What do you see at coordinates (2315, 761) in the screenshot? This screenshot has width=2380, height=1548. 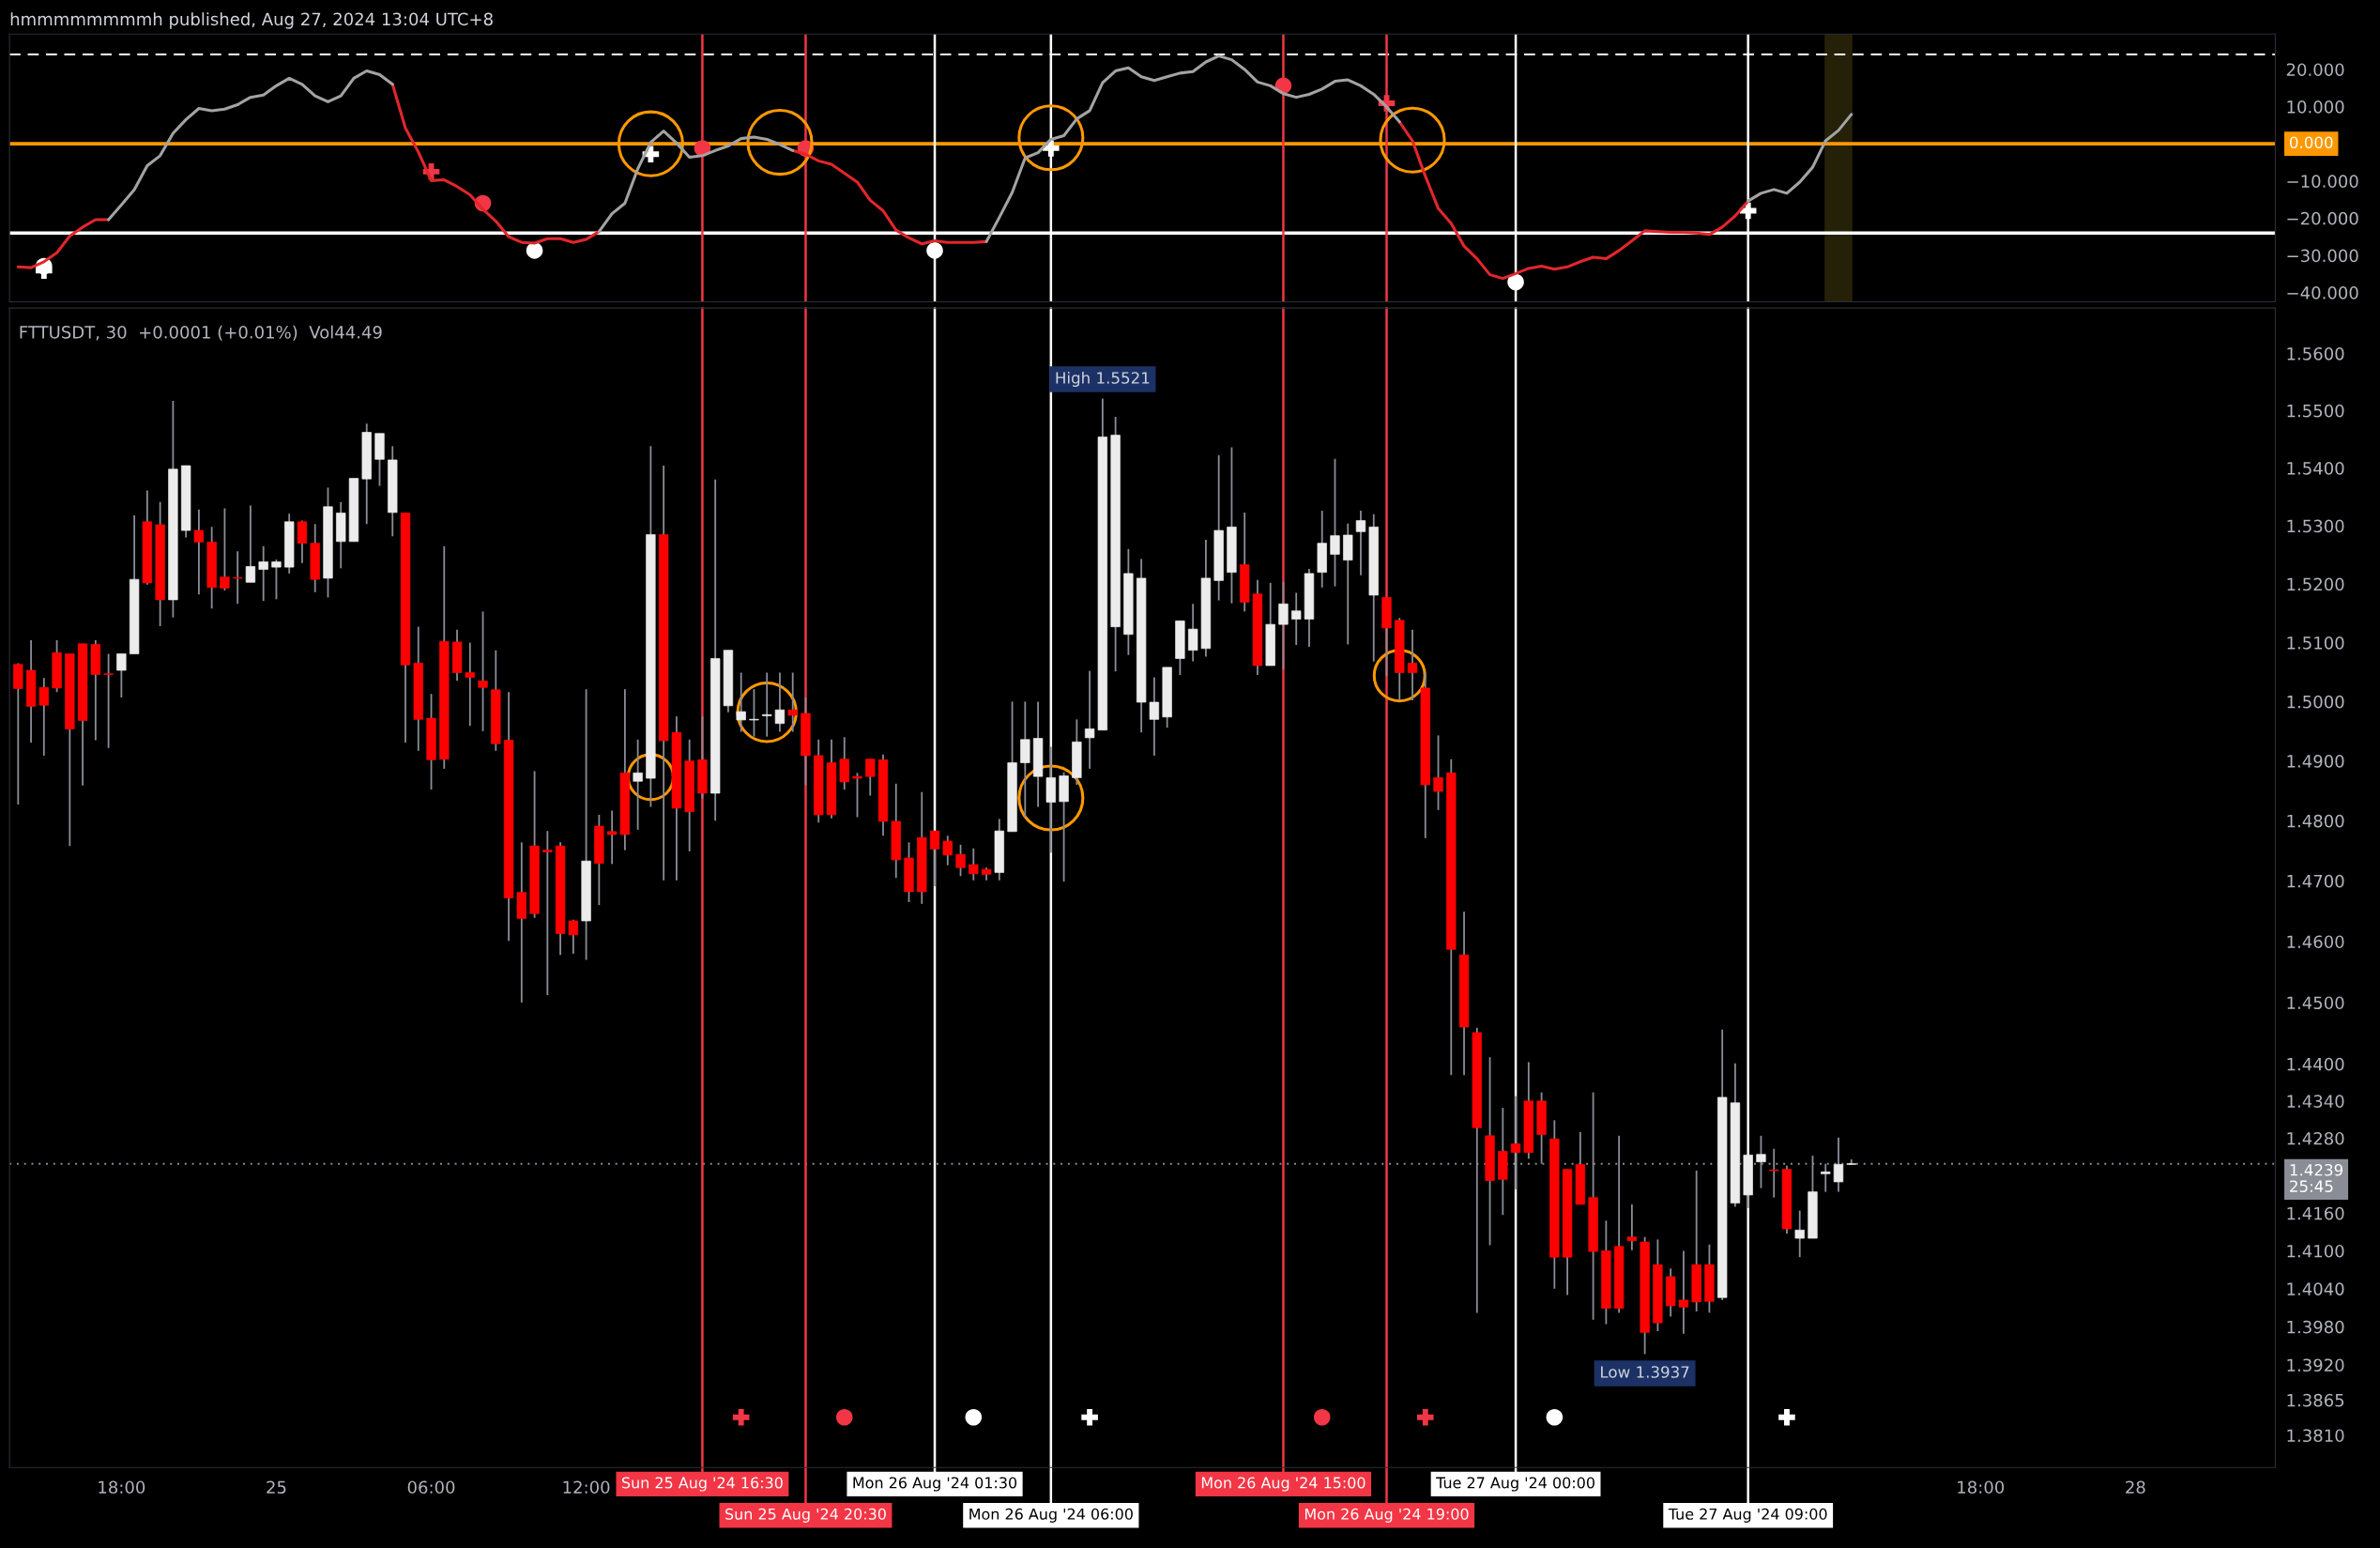 I see `y-tick-label: 1.4900` at bounding box center [2315, 761].